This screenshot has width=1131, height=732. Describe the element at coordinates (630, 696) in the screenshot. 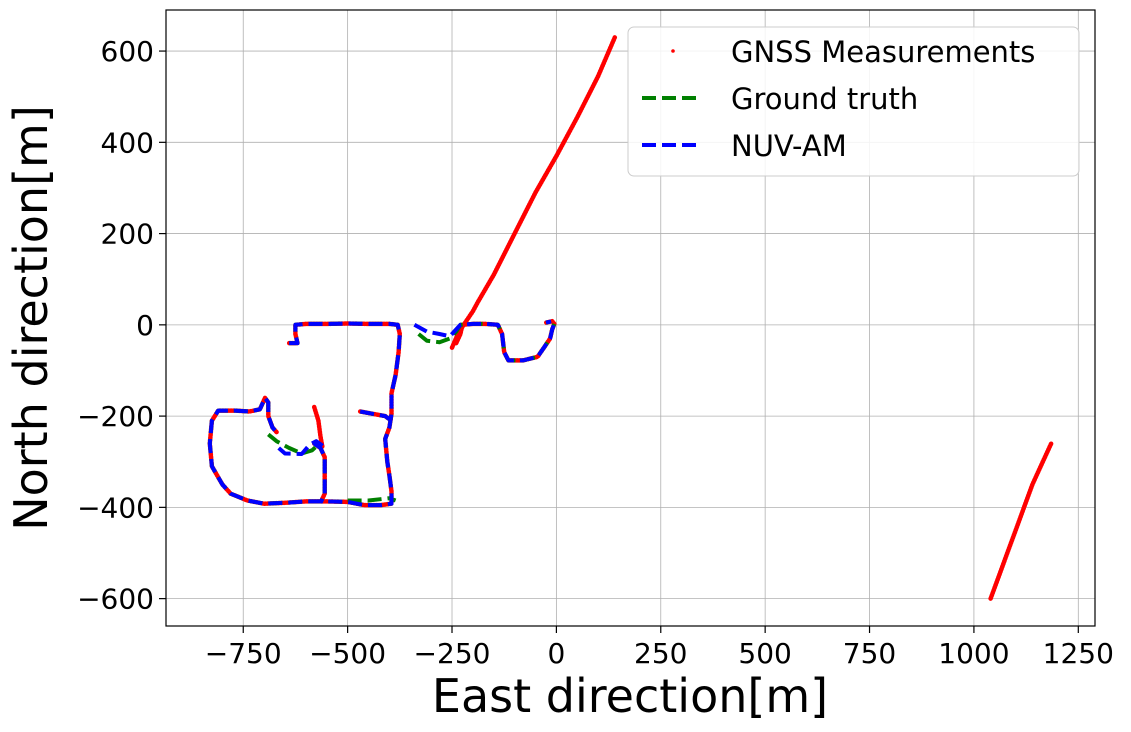

I see `x-axis-title: East direction[m]` at that location.